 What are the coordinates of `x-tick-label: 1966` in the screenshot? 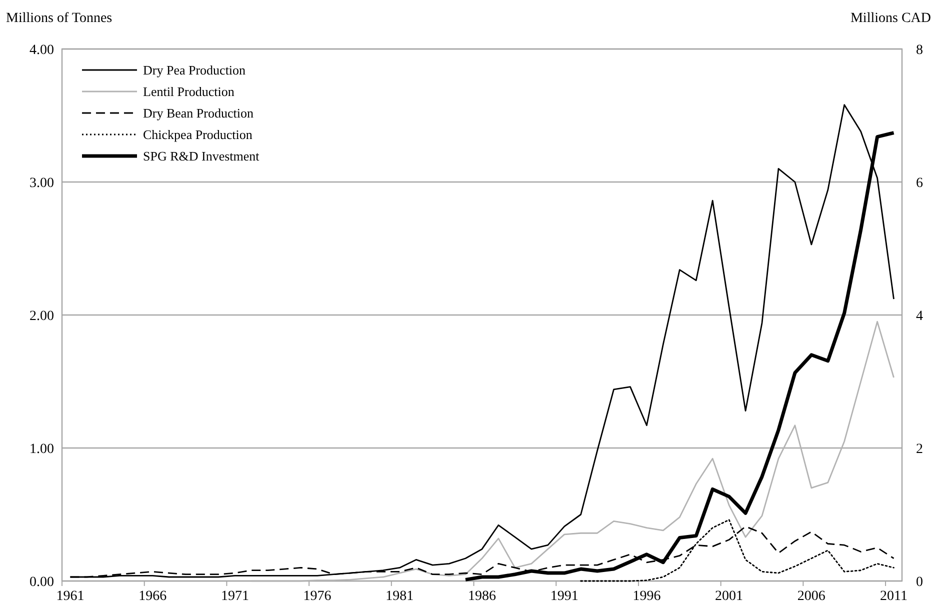 It's located at (152, 596).